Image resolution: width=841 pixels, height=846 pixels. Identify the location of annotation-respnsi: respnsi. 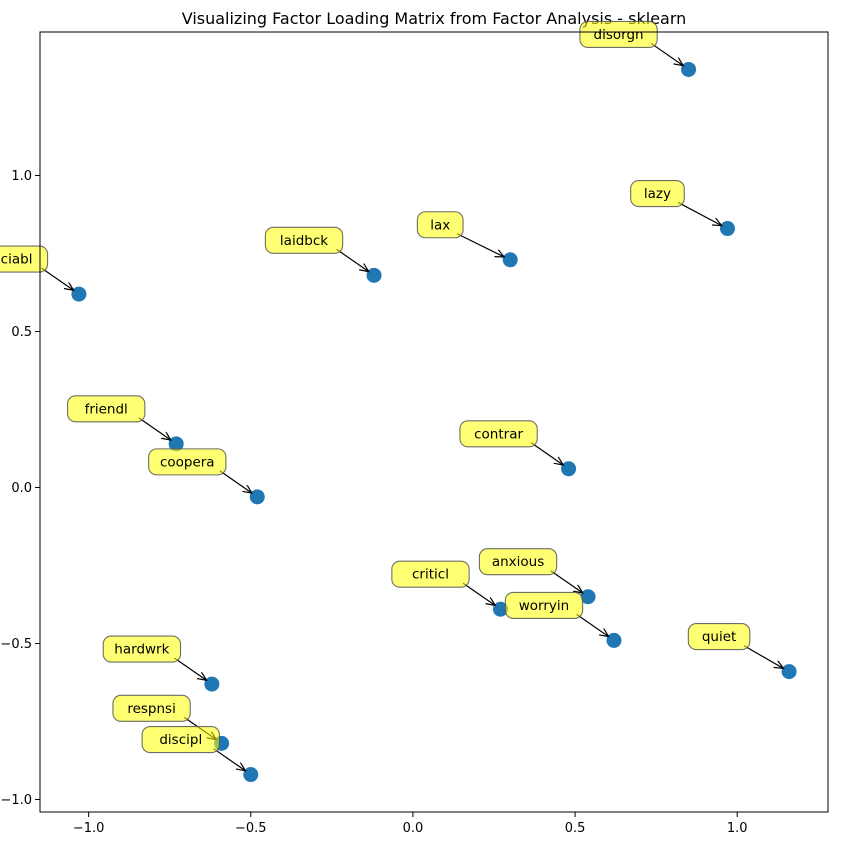
(164, 716).